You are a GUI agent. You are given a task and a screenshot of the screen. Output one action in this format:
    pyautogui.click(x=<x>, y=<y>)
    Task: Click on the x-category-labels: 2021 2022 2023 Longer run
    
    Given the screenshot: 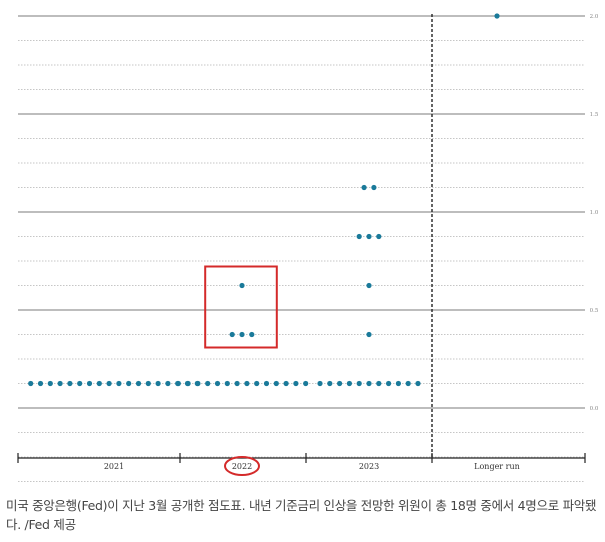 What is the action you would take?
    pyautogui.click(x=312, y=466)
    